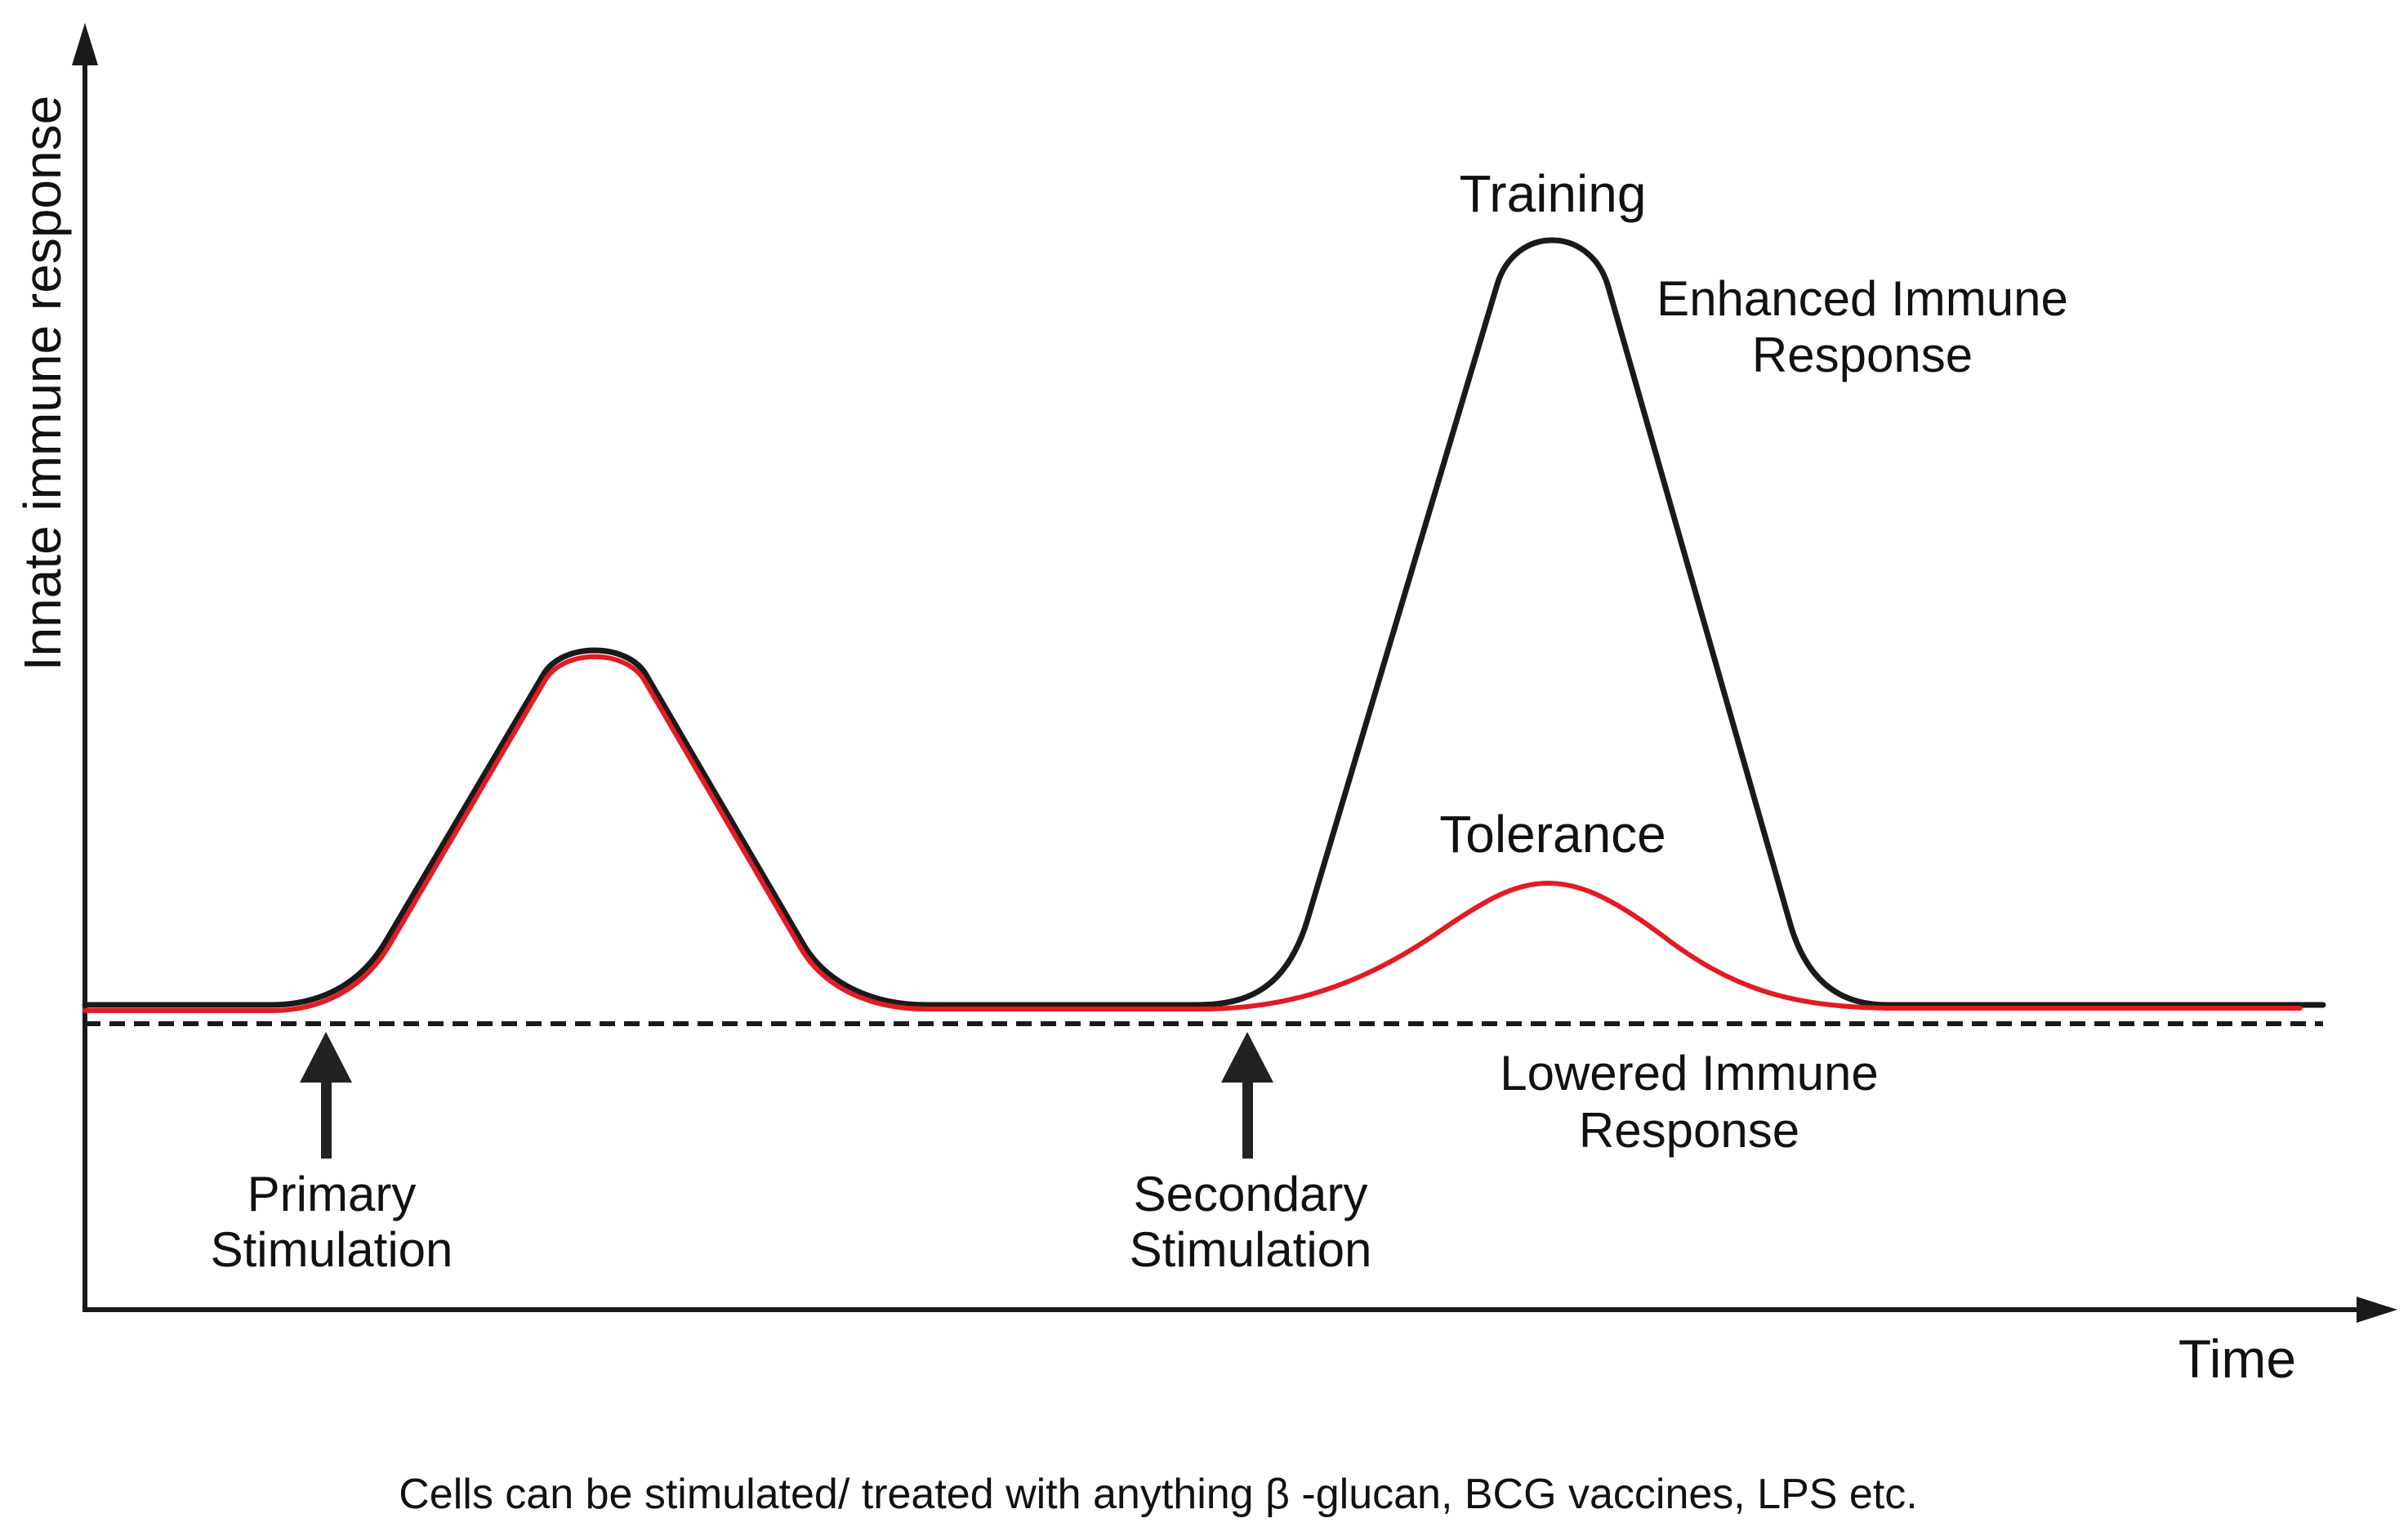 The width and height of the screenshot is (2408, 1527). I want to click on secondary-arrow-shaft, so click(1247, 1118).